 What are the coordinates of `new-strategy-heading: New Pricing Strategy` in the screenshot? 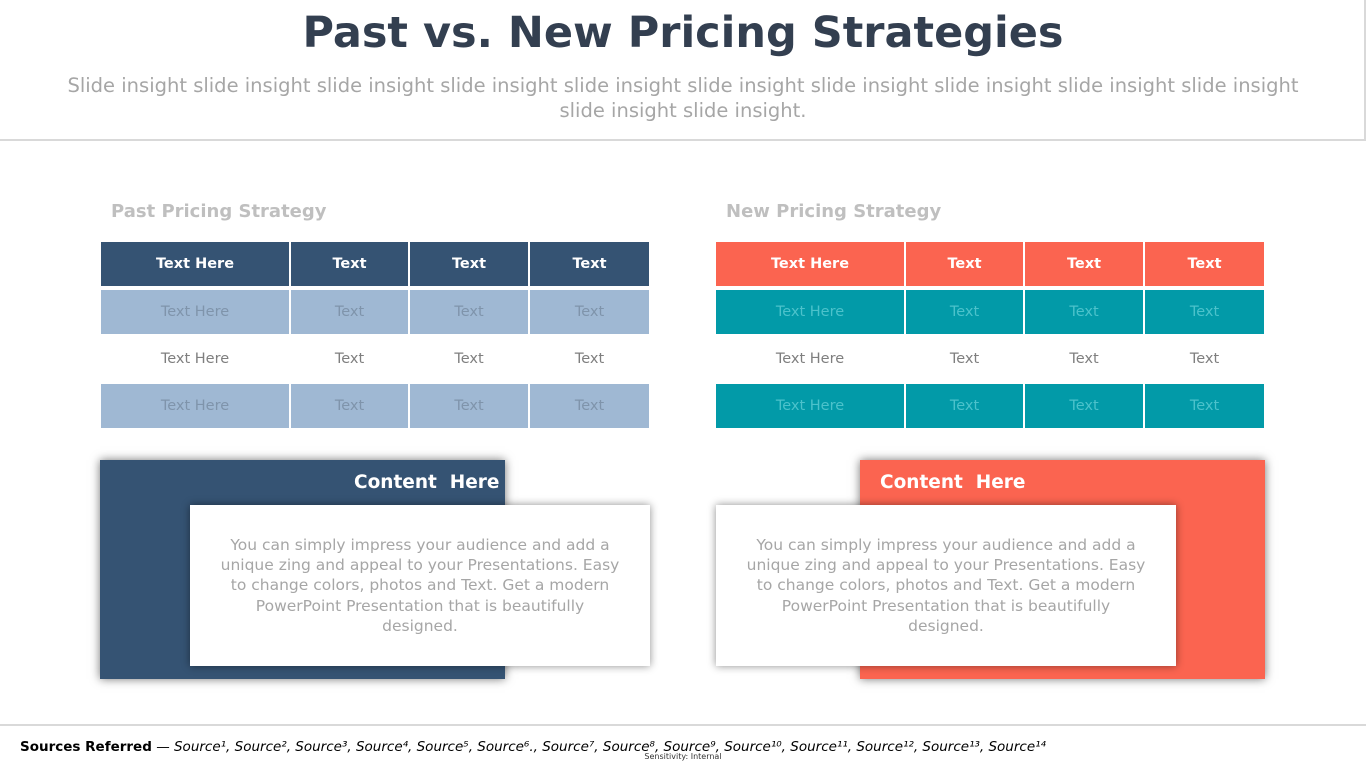 It's located at (834, 211).